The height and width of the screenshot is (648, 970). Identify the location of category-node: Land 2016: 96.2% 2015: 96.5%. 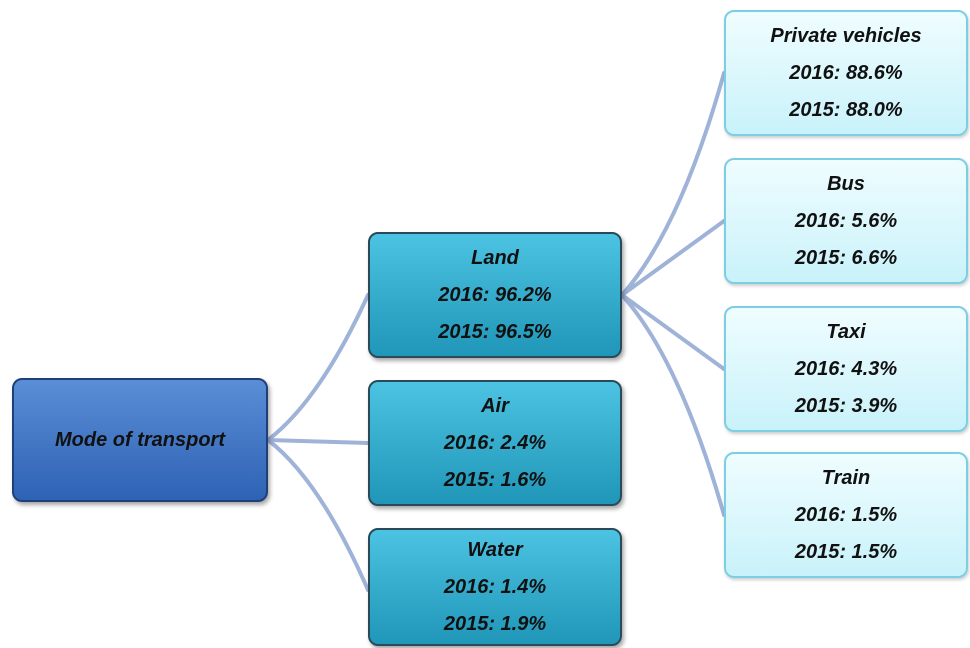
(495, 295).